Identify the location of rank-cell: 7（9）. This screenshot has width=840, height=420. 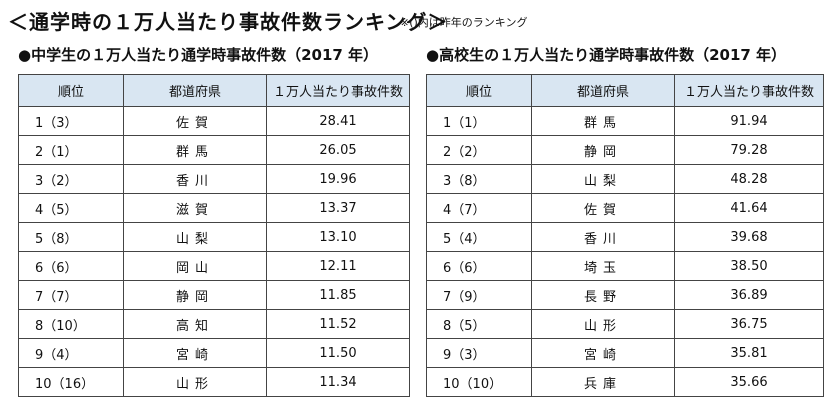
(479, 295).